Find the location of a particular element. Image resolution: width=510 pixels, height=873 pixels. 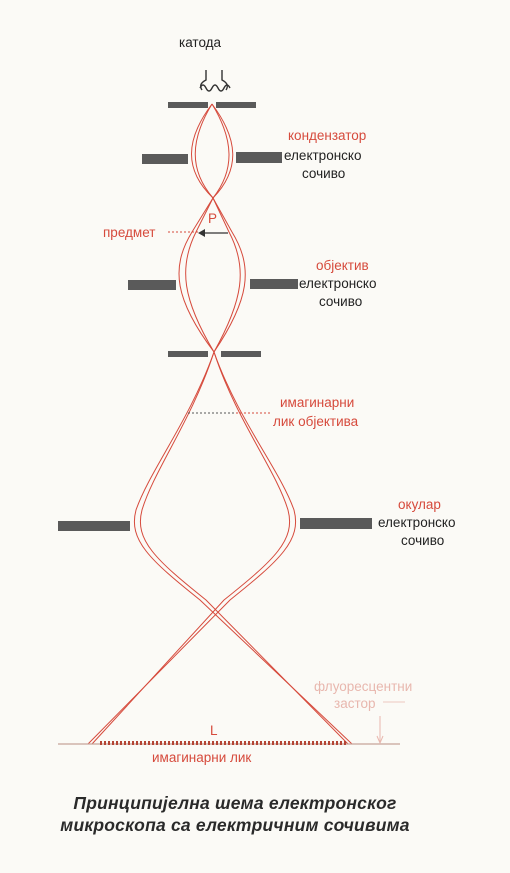

objective-label: објектив is located at coordinates (342, 265).